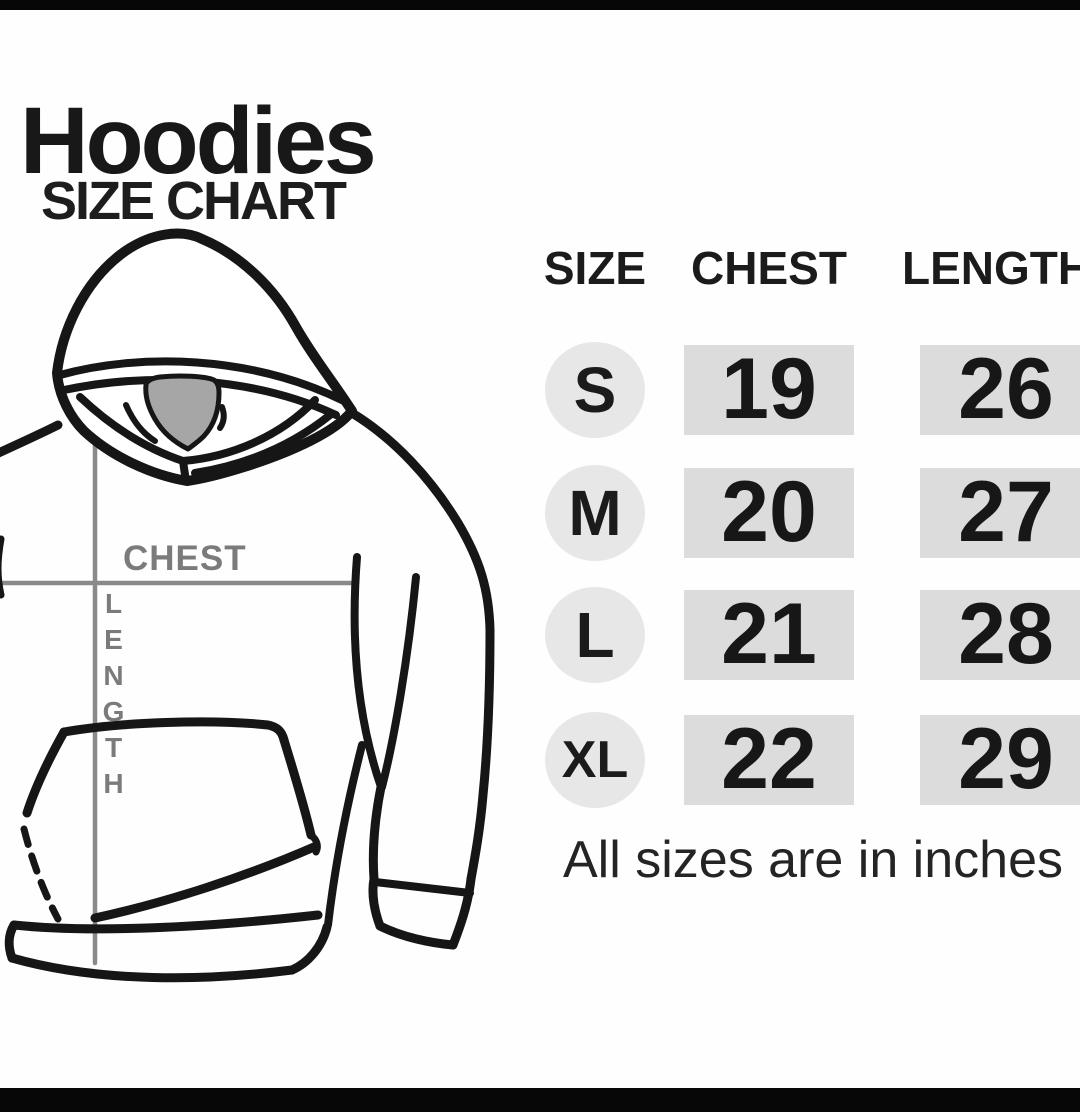 This screenshot has width=1080, height=1112. Describe the element at coordinates (345, 835) in the screenshot. I see `body-side-seam` at that location.